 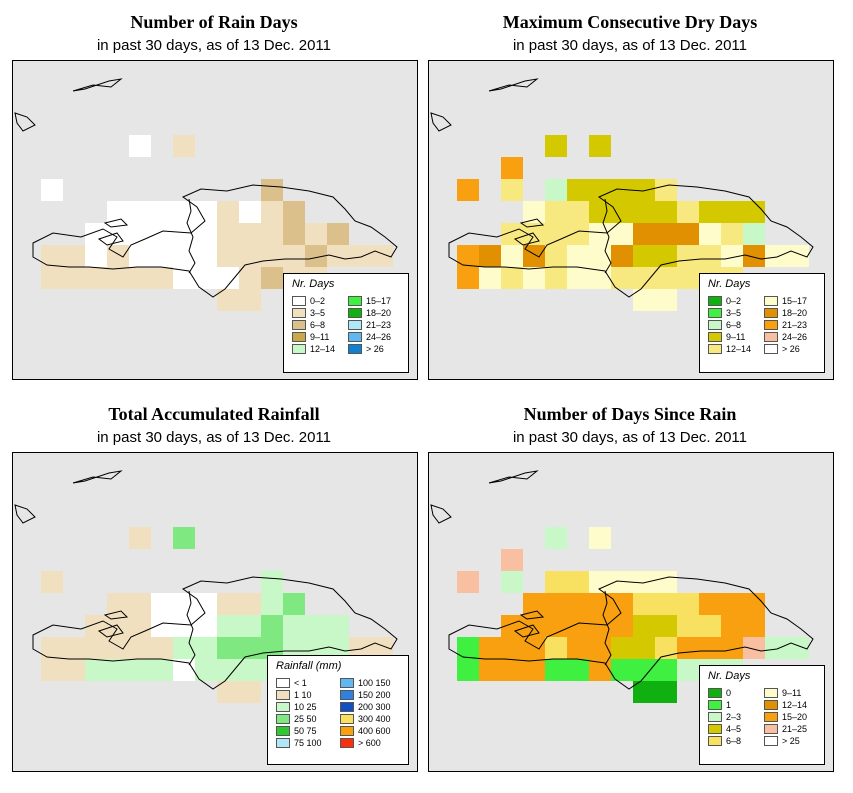 I want to click on legend-label: 2–3, so click(x=734, y=717).